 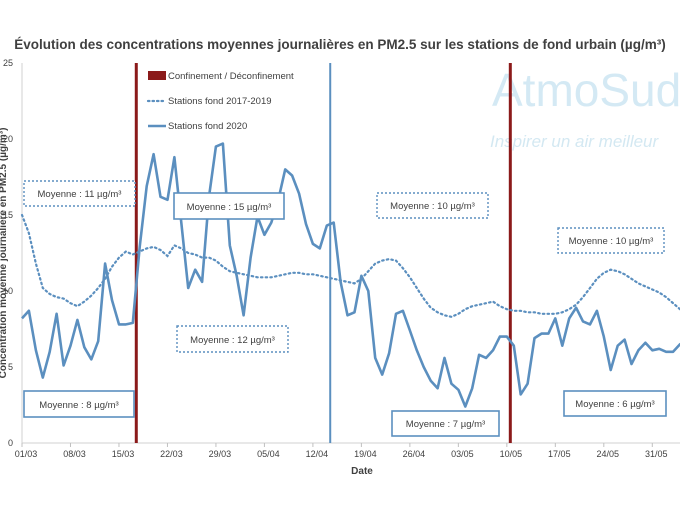 I want to click on y-tick-label: 5, so click(x=10, y=367).